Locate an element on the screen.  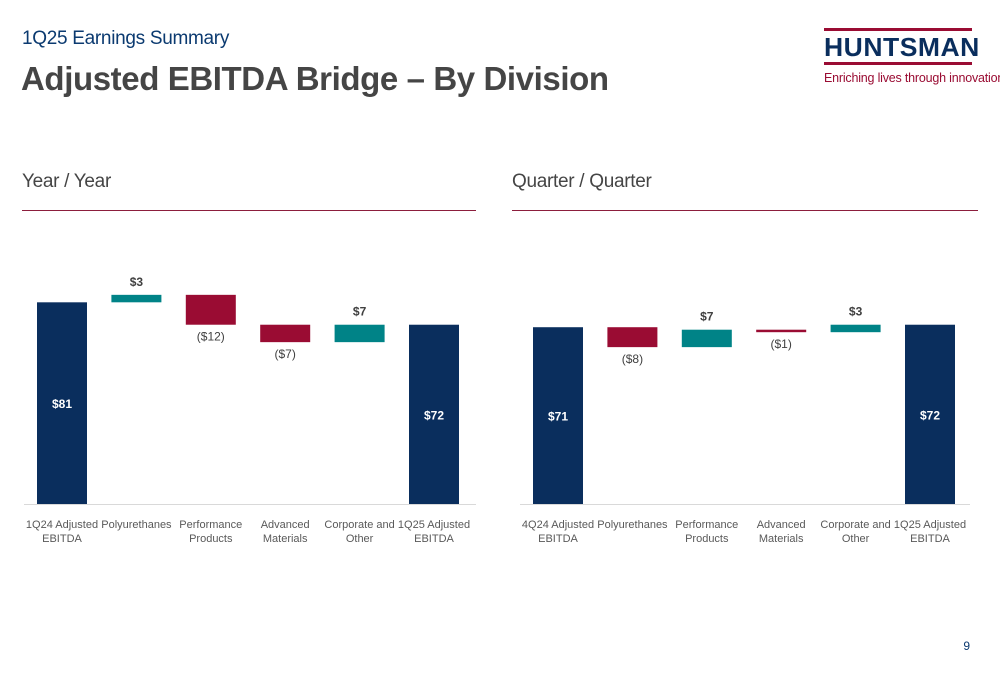
slide-subtitle: 1Q25 Earnings Summary is located at coordinates (126, 38).